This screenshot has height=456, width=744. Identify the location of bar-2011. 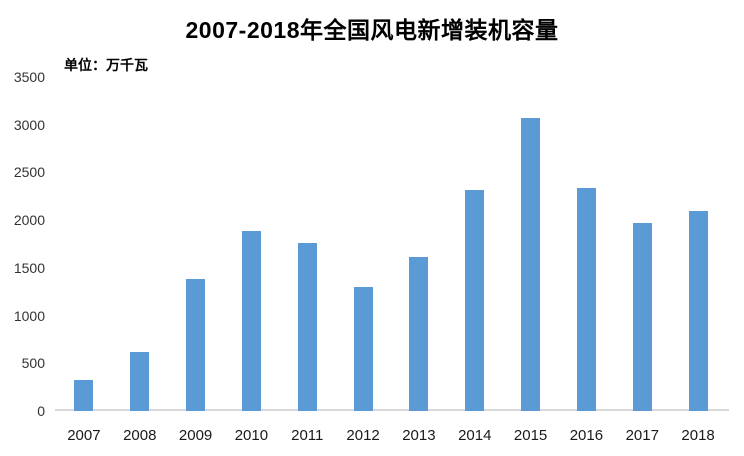
(307, 326).